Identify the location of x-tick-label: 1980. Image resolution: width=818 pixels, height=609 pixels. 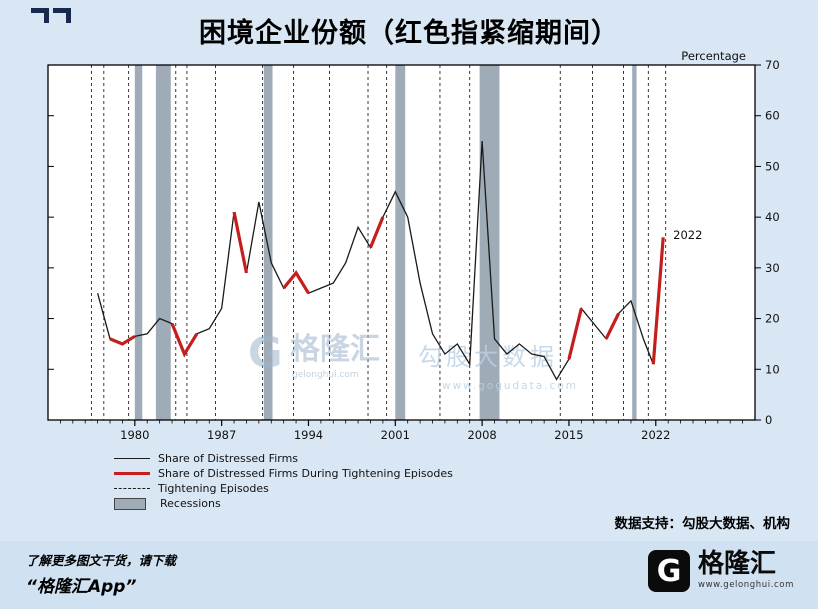
(134, 435).